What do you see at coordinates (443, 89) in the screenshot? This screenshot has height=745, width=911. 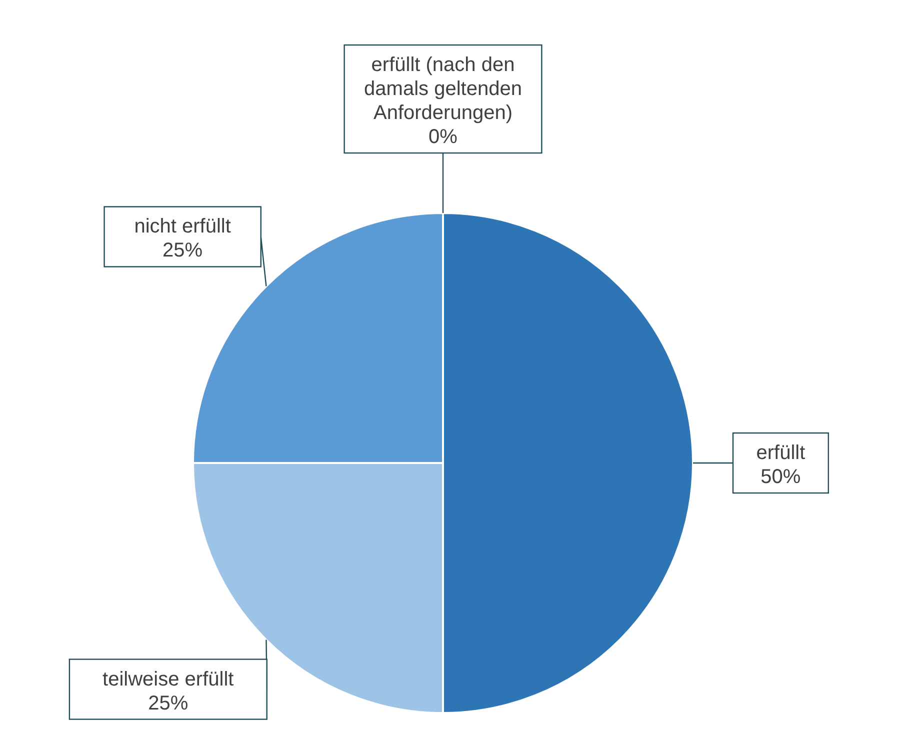 I see `category-label: erfüllt (nach den damals geltenden Anforderungen)` at bounding box center [443, 89].